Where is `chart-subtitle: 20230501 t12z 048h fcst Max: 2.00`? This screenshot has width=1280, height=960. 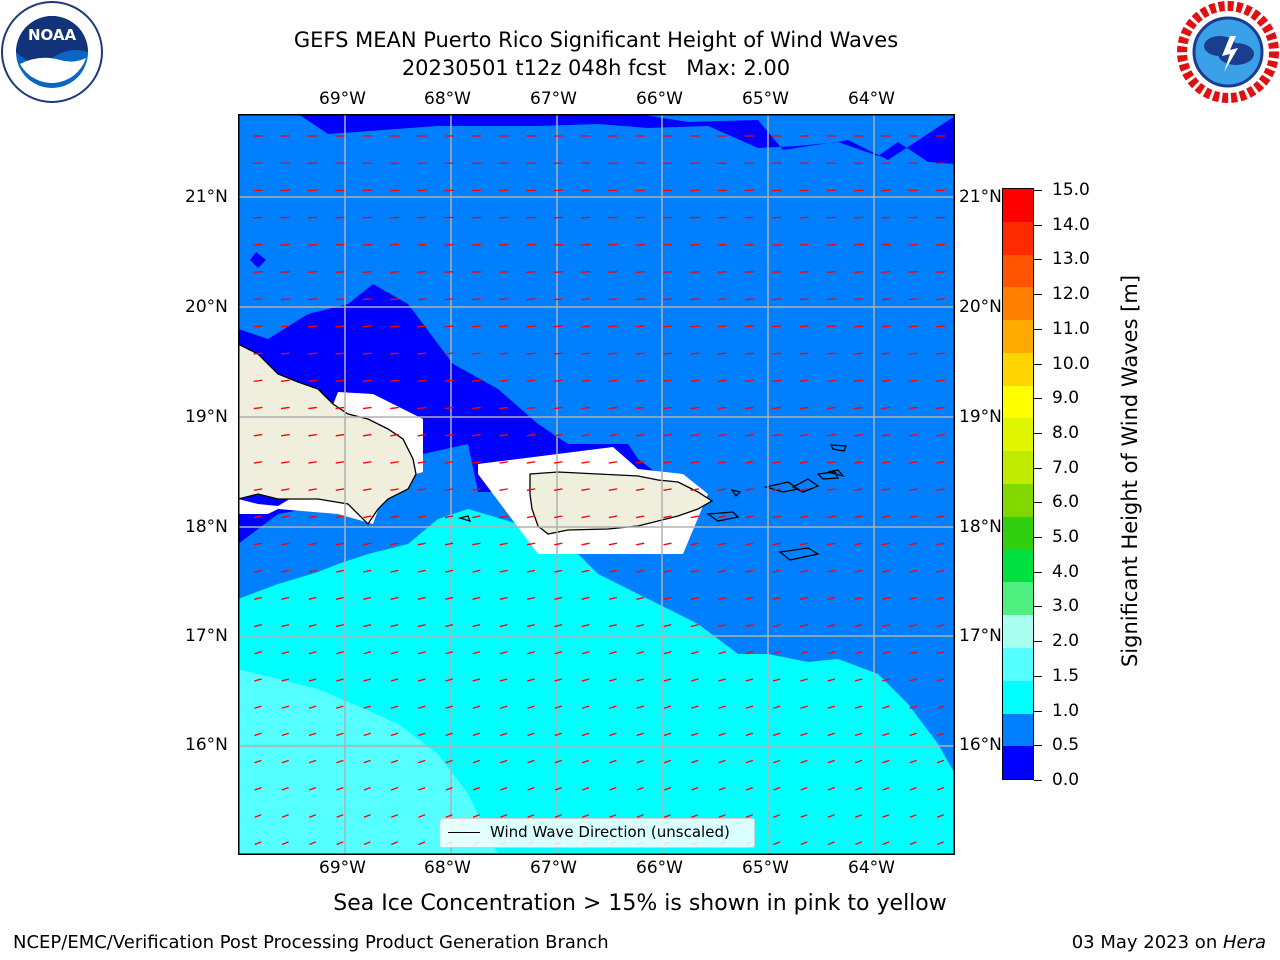 chart-subtitle: 20230501 t12z 048h fcst Max: 2.00 is located at coordinates (596, 68).